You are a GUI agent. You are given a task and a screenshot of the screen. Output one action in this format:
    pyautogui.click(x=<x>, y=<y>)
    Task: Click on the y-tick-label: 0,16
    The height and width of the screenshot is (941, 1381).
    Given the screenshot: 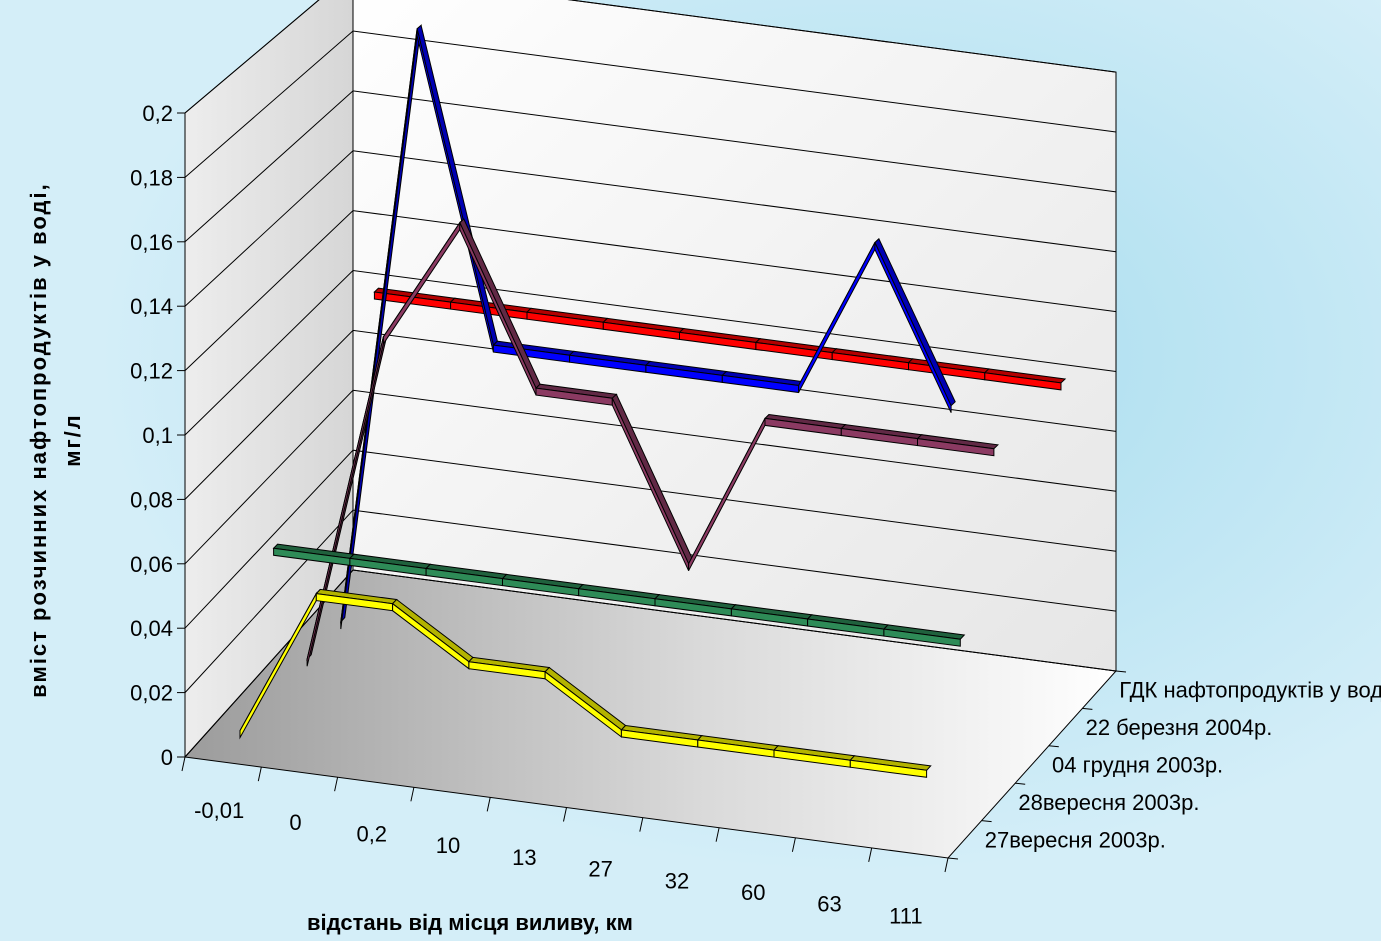 What is the action you would take?
    pyautogui.click(x=151, y=242)
    